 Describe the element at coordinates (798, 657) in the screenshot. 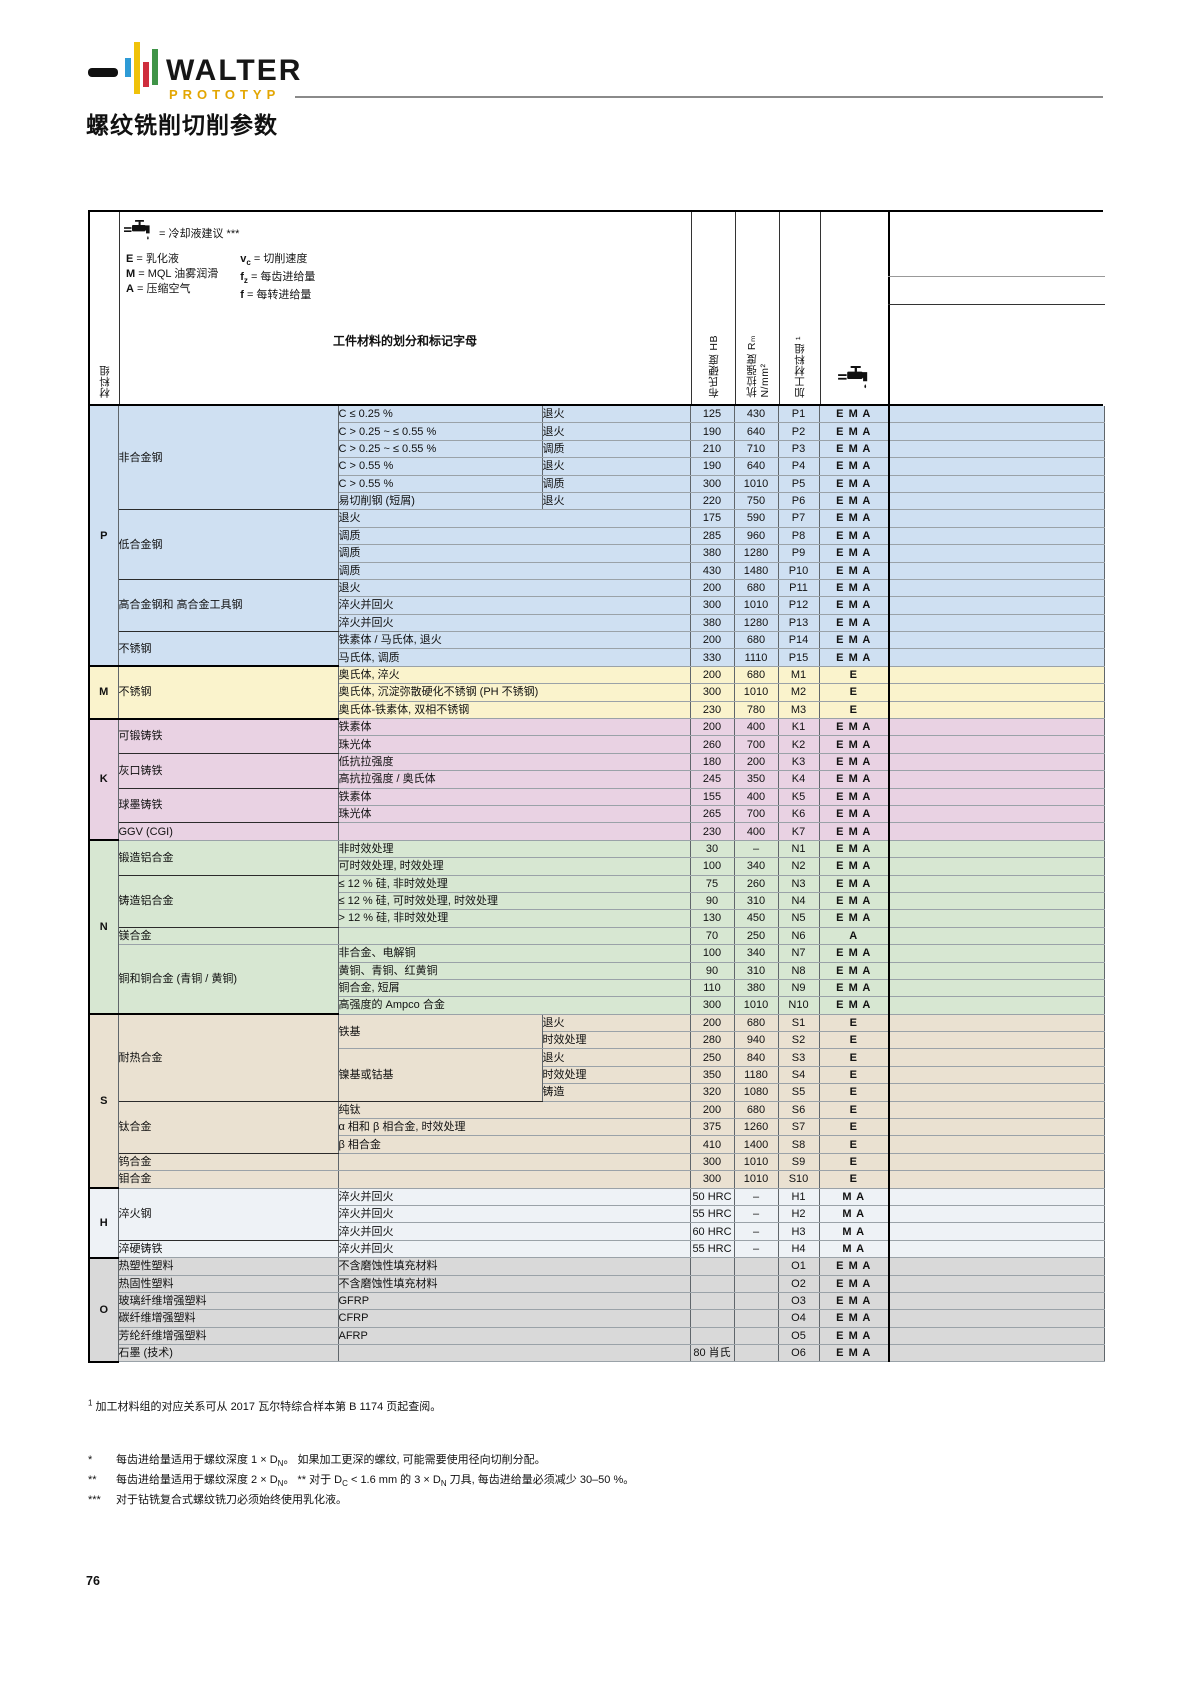

I see `machining-group-cell: P15` at that location.